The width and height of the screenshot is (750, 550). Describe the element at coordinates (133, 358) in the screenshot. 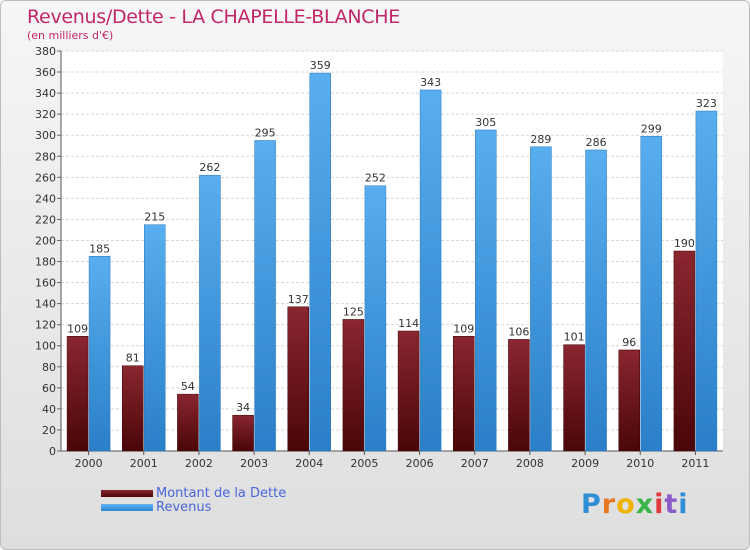

I see `data-label-dette: 81` at that location.